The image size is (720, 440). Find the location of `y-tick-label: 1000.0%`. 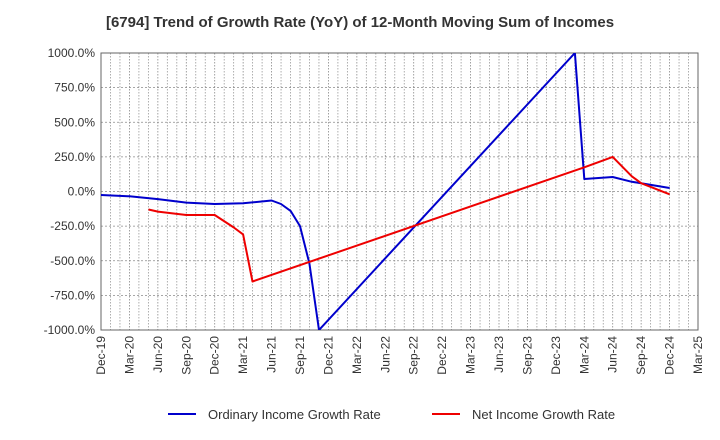

y-tick-label: 1000.0% is located at coordinates (72, 53).